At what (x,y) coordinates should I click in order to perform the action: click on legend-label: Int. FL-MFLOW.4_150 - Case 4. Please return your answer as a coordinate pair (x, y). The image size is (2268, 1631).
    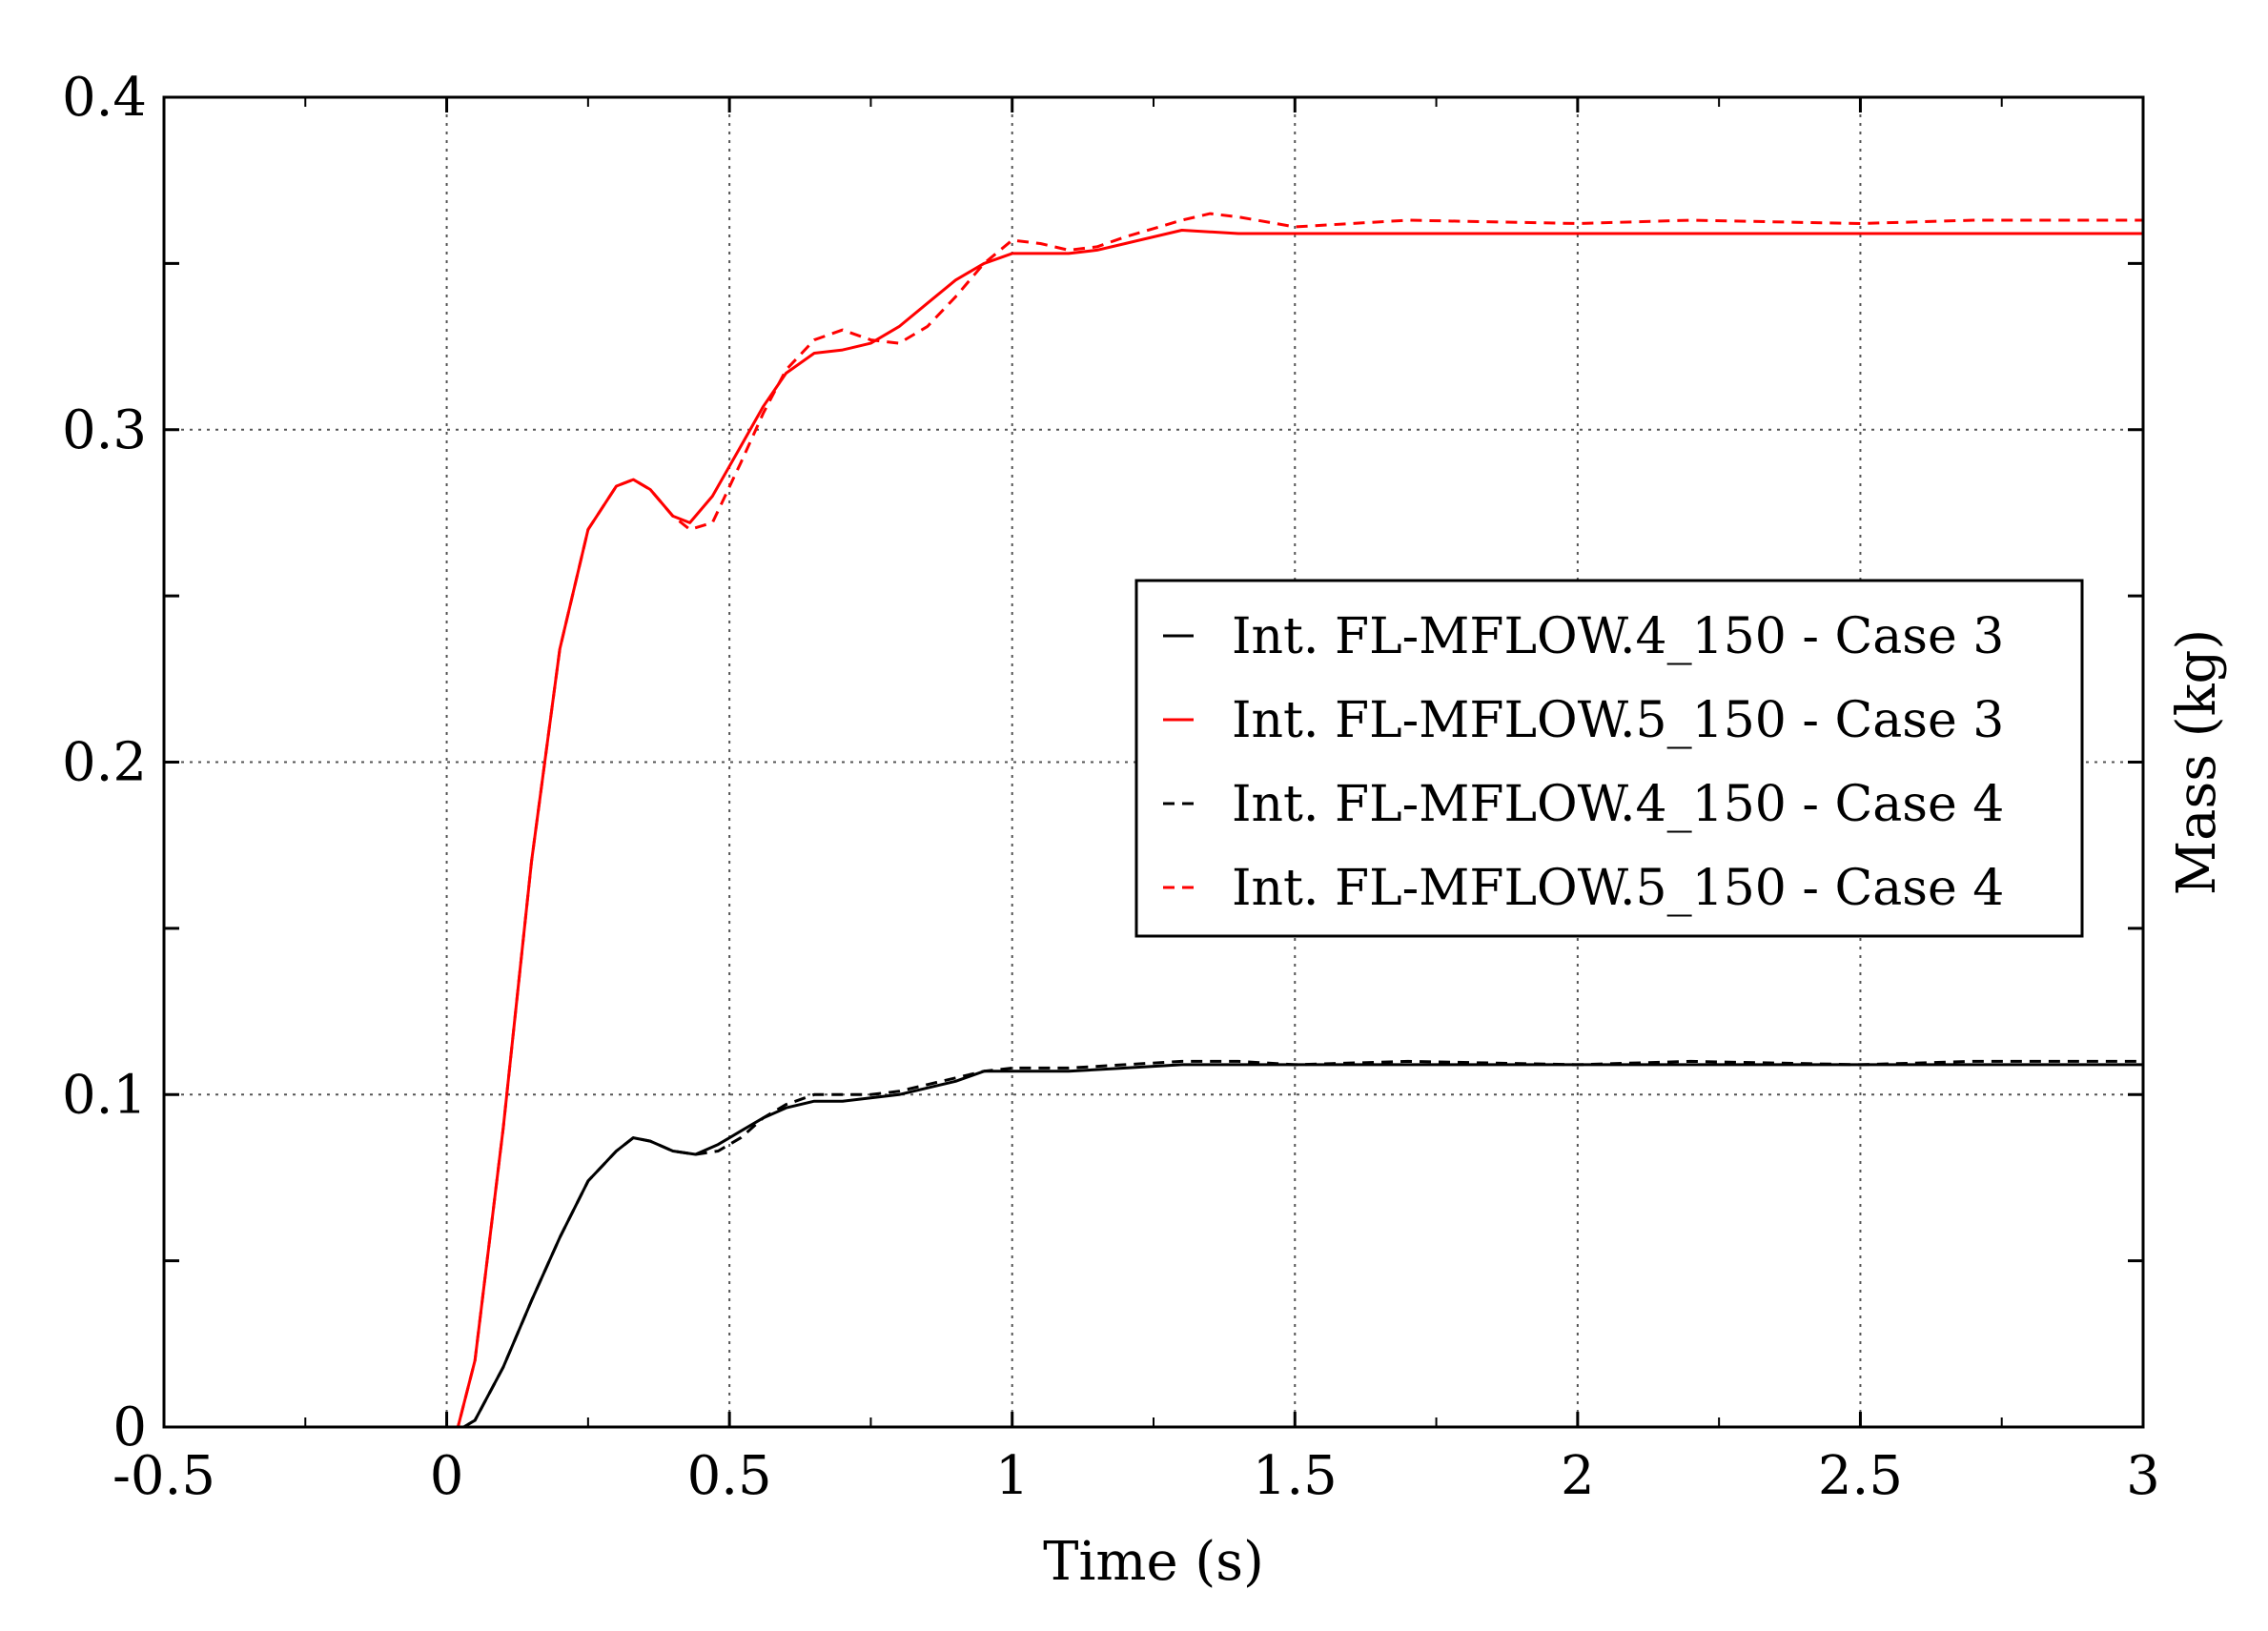
    Looking at the image, I should click on (1618, 804).